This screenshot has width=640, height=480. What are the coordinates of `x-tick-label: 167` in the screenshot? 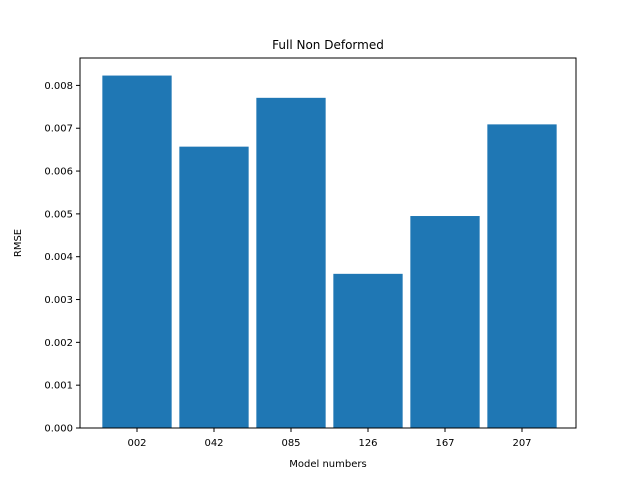 It's located at (444, 443).